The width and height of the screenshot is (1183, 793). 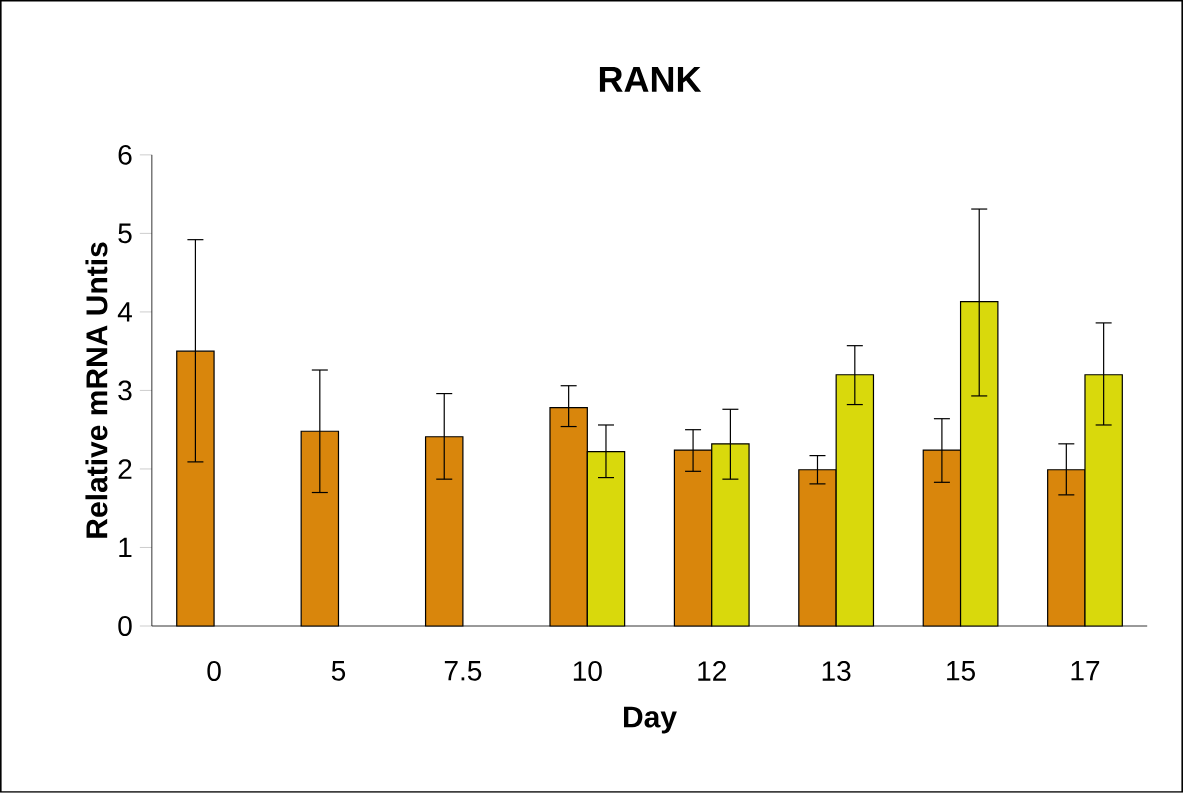 I want to click on y-tick-label: 0, so click(x=125, y=626).